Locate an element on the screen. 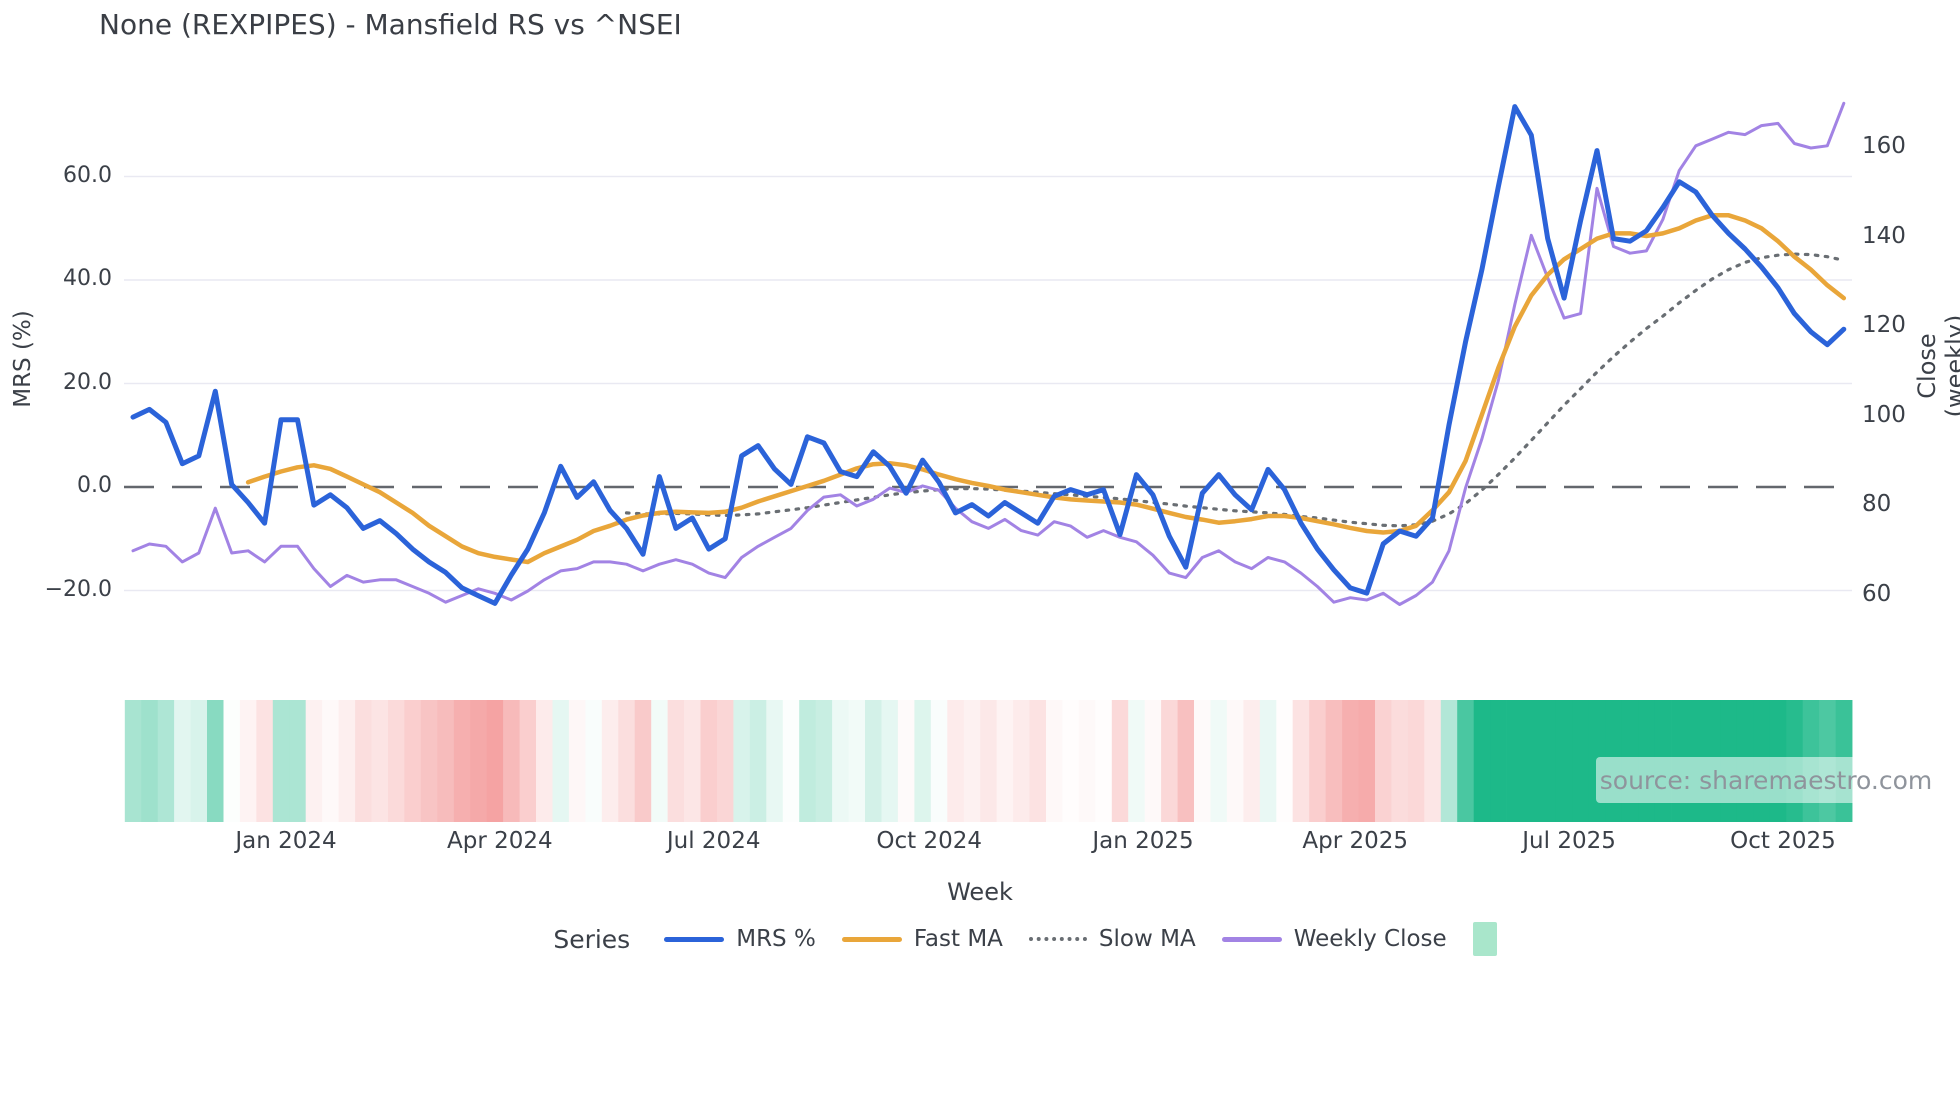 The image size is (1960, 1102). x-axis-tick: Jan 2025 is located at coordinates (1143, 841).